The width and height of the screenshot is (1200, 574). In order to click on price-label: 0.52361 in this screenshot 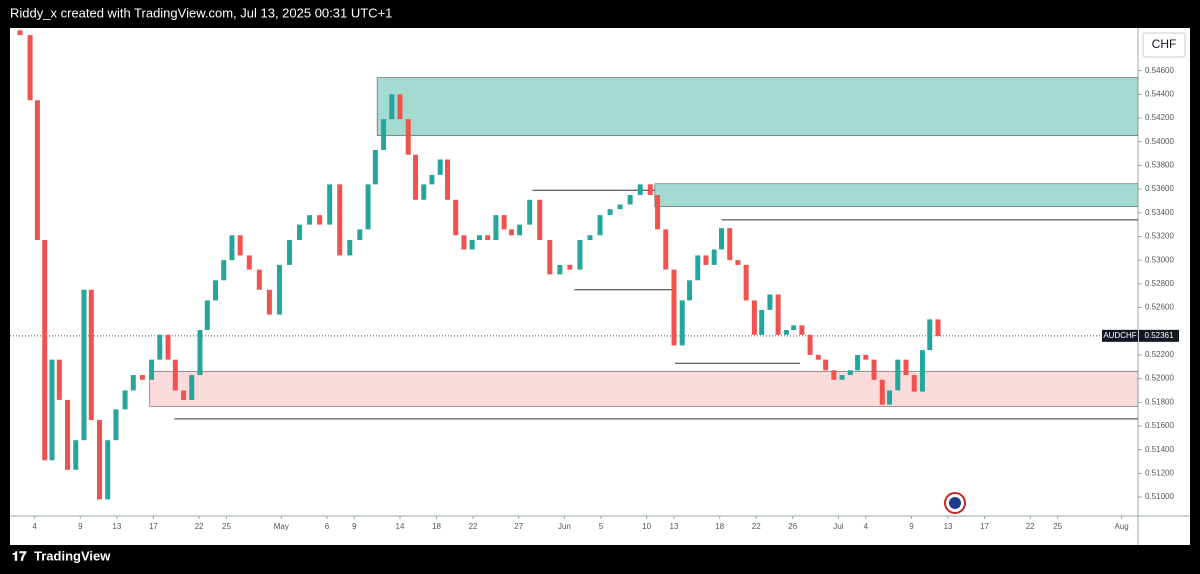, I will do `click(1159, 335)`.